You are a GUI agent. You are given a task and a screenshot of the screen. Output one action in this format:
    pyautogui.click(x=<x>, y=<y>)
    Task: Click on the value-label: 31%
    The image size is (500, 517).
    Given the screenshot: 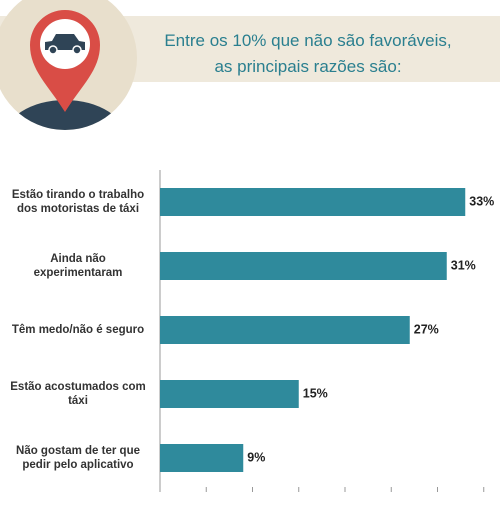 What is the action you would take?
    pyautogui.click(x=463, y=265)
    